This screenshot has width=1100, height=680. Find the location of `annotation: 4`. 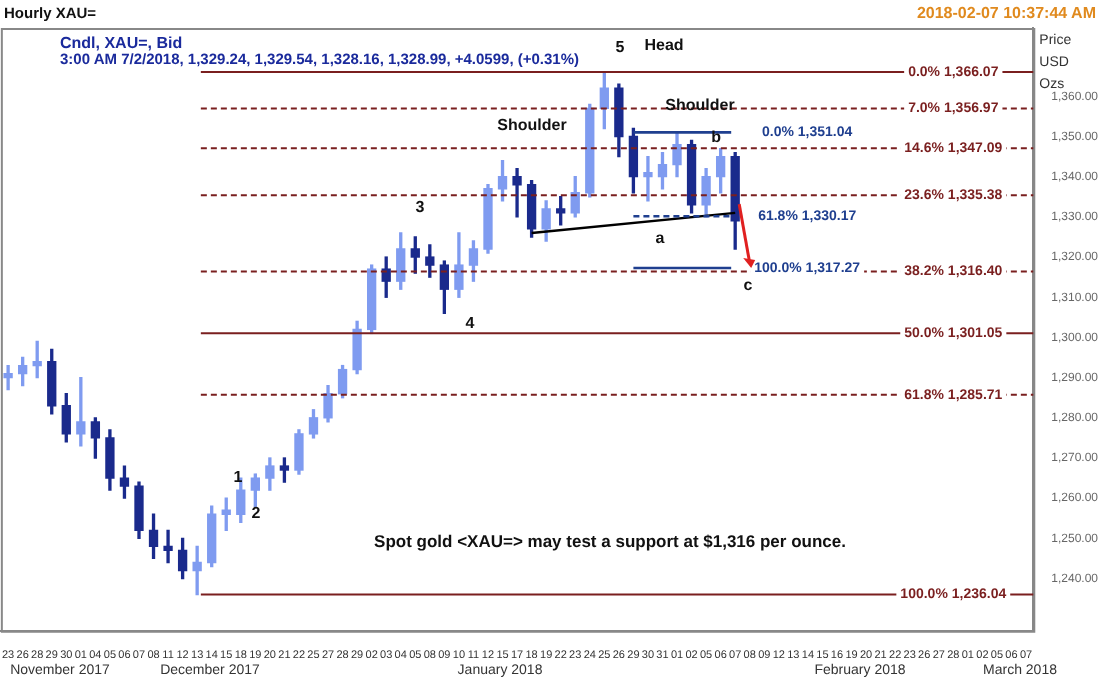

annotation: 4 is located at coordinates (470, 323).